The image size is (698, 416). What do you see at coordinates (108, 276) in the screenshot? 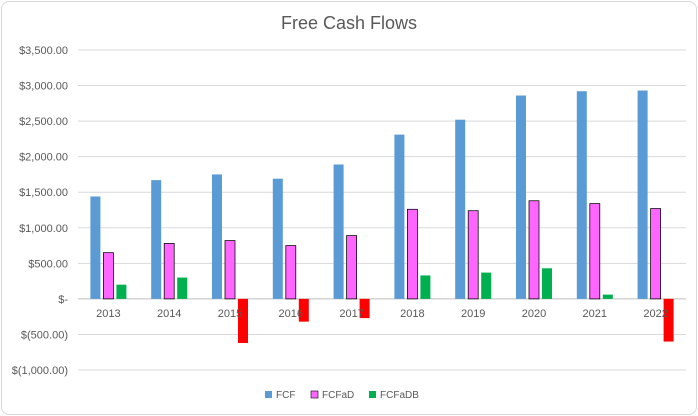
I see `bar-fcfad-2013` at bounding box center [108, 276].